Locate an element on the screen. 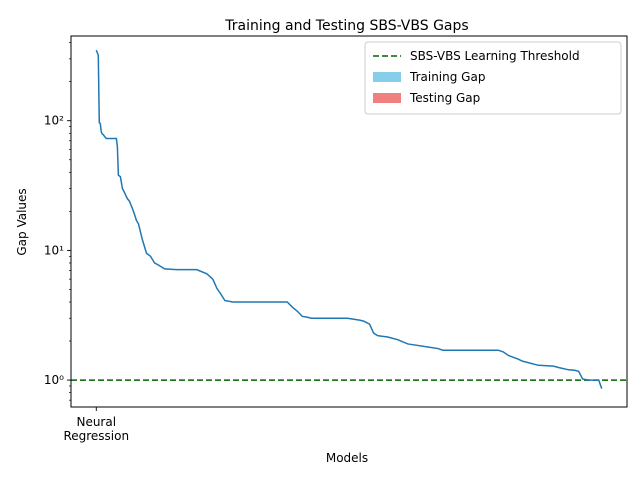 The width and height of the screenshot is (640, 480). legend-label: Testing Gap is located at coordinates (444, 98).